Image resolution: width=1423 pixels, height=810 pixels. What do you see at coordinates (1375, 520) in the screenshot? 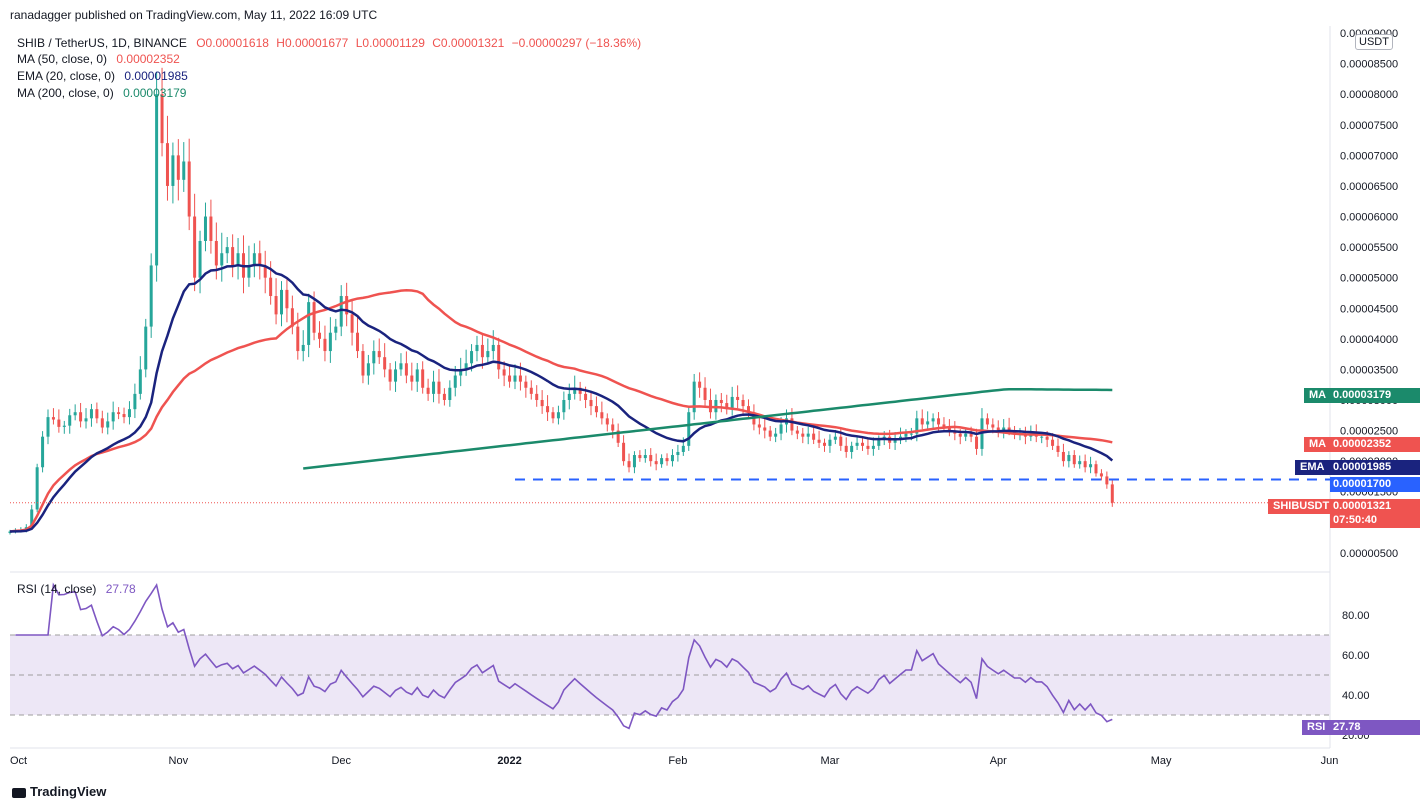
I see `bar-countdown: 07:50:40` at bounding box center [1375, 520].